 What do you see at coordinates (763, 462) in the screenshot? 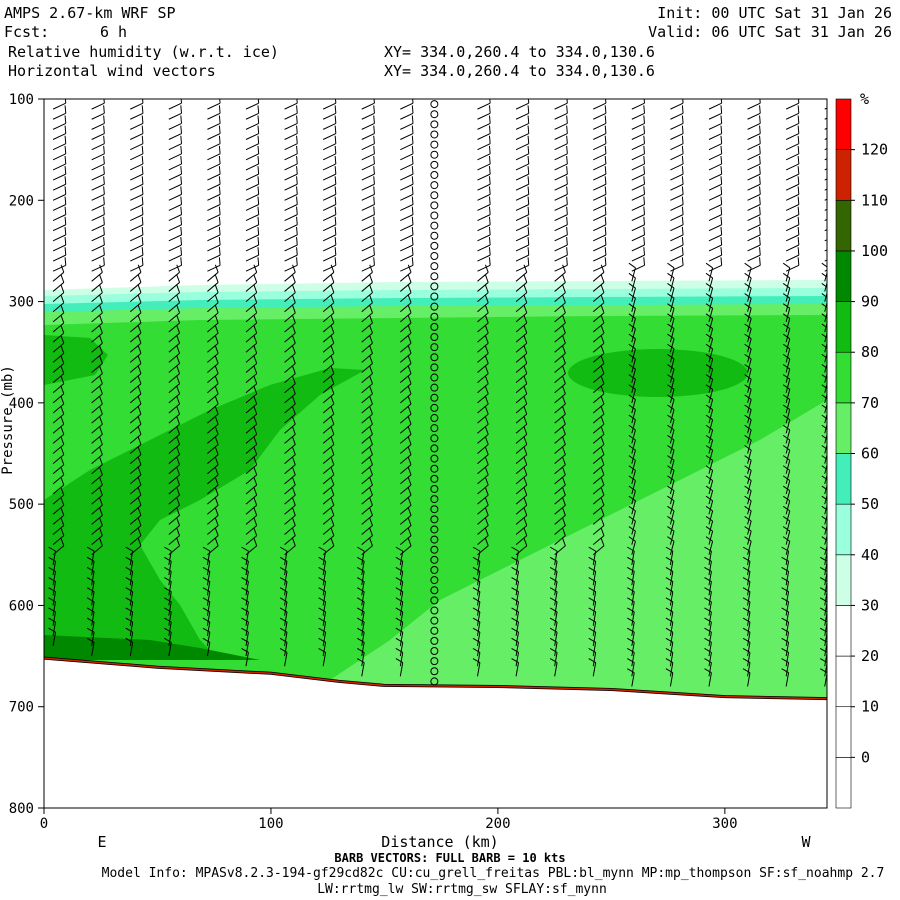
I see `rh-region-right-mid` at bounding box center [763, 462].